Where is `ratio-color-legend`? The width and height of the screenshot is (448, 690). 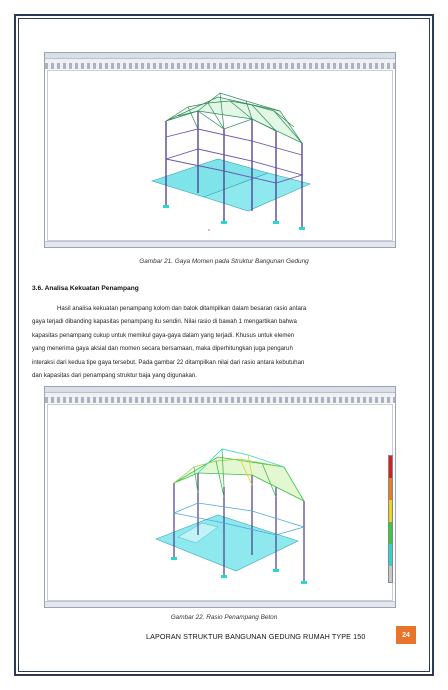
ratio-color-legend is located at coordinates (390, 519).